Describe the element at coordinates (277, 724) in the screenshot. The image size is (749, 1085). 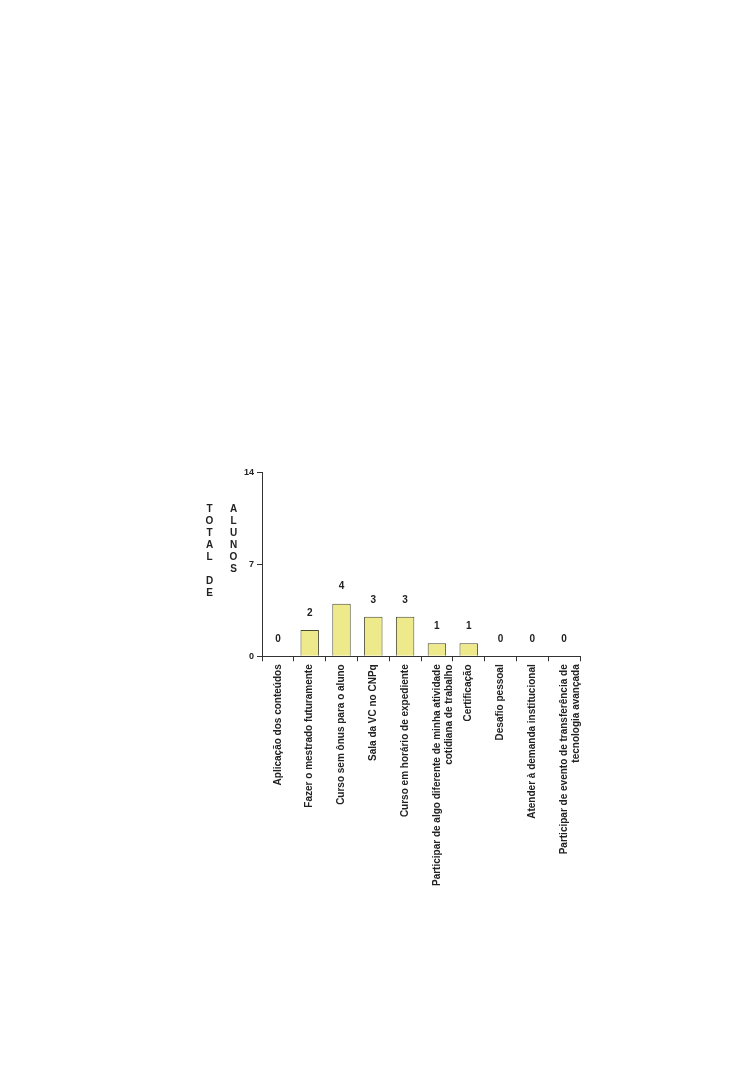
I see `x-tick-label: Aplicação dos conteúdos` at that location.